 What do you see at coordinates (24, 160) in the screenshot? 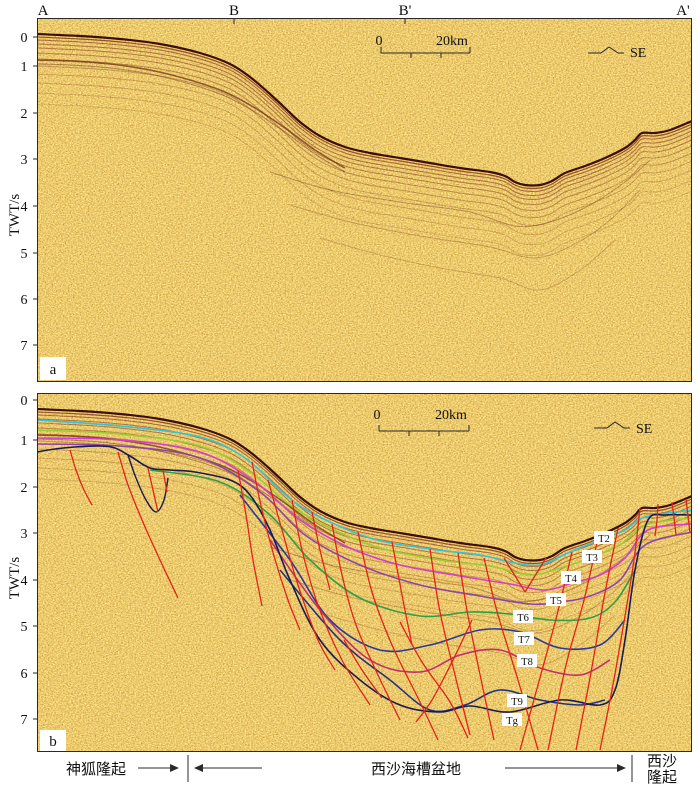
I see `panel-a-y-tick-label: 3` at bounding box center [24, 160].